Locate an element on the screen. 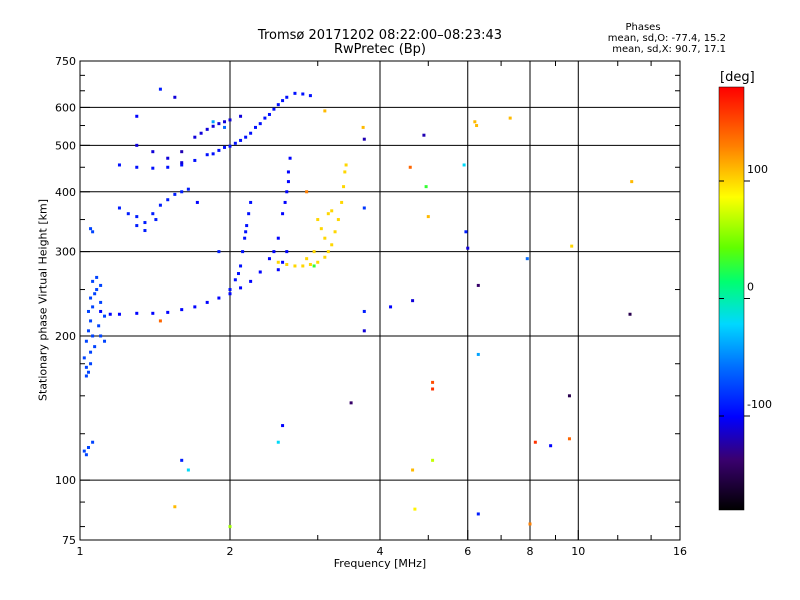  y-tick-label: 300 is located at coordinates (65, 252).